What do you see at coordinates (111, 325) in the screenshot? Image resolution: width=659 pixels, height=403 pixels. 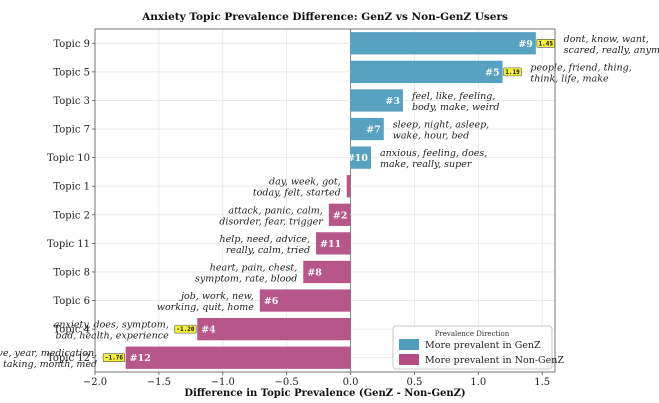 I see `topic-keywords: anxiety, does, symptom,` at bounding box center [111, 325].